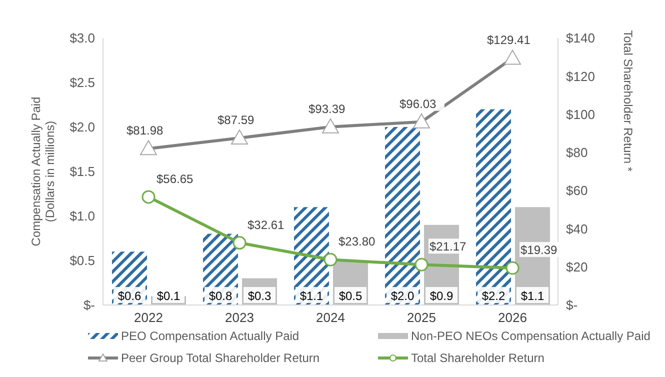  Describe the element at coordinates (530, 336) in the screenshot. I see `legend-label: Non-PEO NEOs Compensation Actually Paid` at that location.